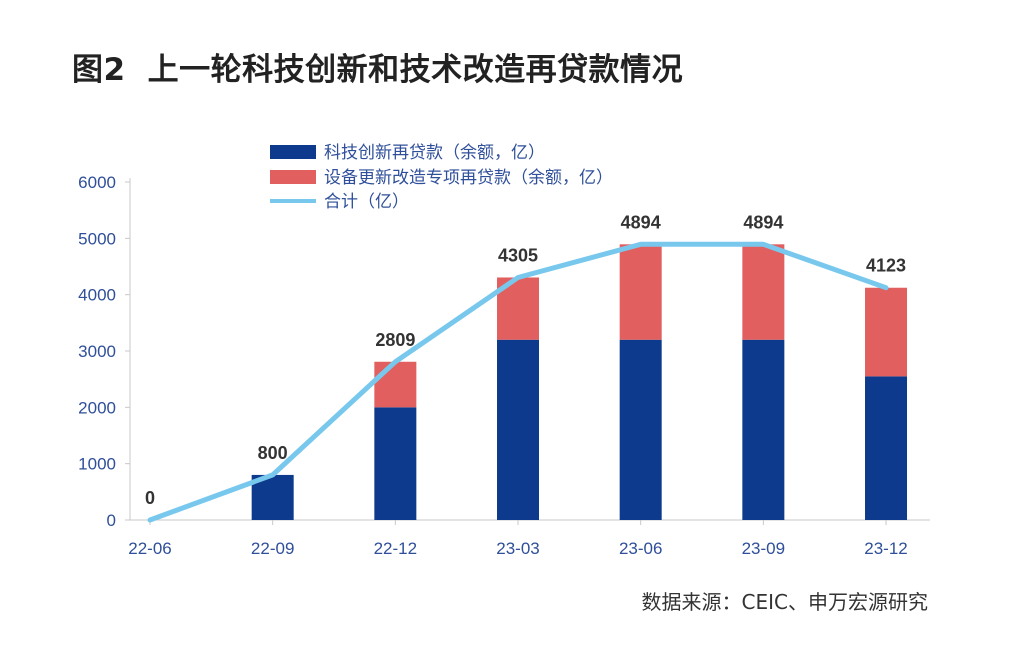  What do you see at coordinates (111, 520) in the screenshot?
I see `y-tick-label: 0` at bounding box center [111, 520].